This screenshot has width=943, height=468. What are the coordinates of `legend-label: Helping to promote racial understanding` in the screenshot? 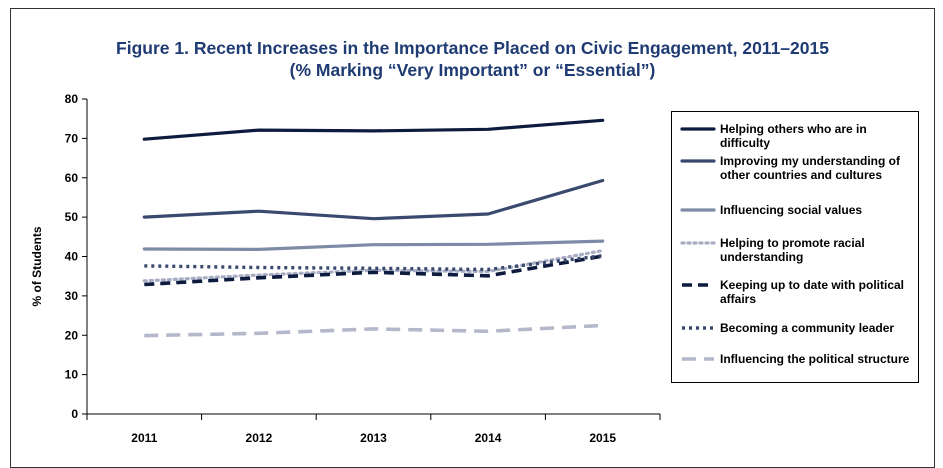 It's located at (818, 250).